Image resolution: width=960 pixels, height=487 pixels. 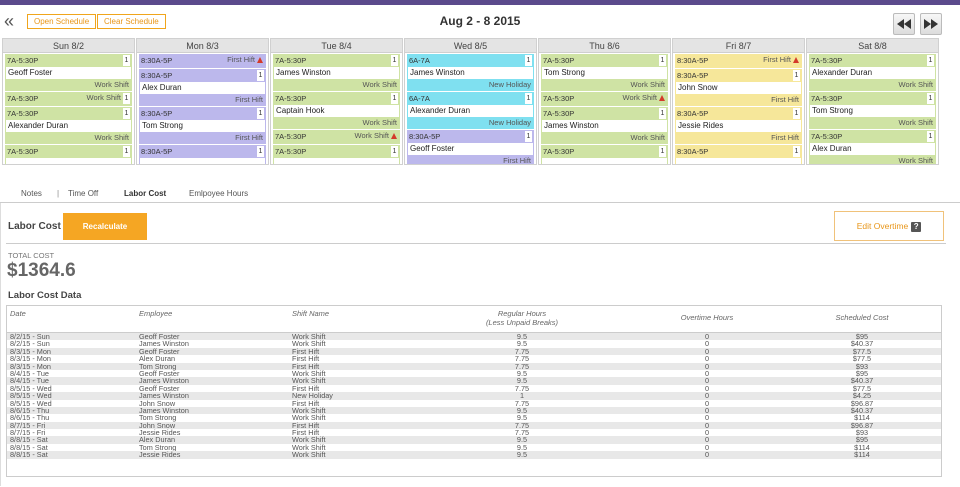 What do you see at coordinates (62, 21) in the screenshot?
I see `open-schedule-button: Open Schedule` at bounding box center [62, 21].